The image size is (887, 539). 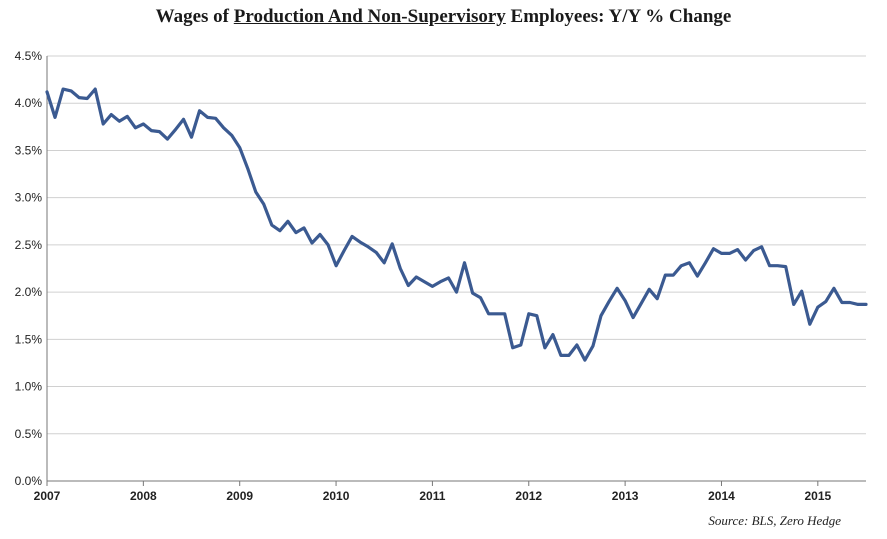 I want to click on y-tick-label: 2.0%, so click(x=29, y=292).